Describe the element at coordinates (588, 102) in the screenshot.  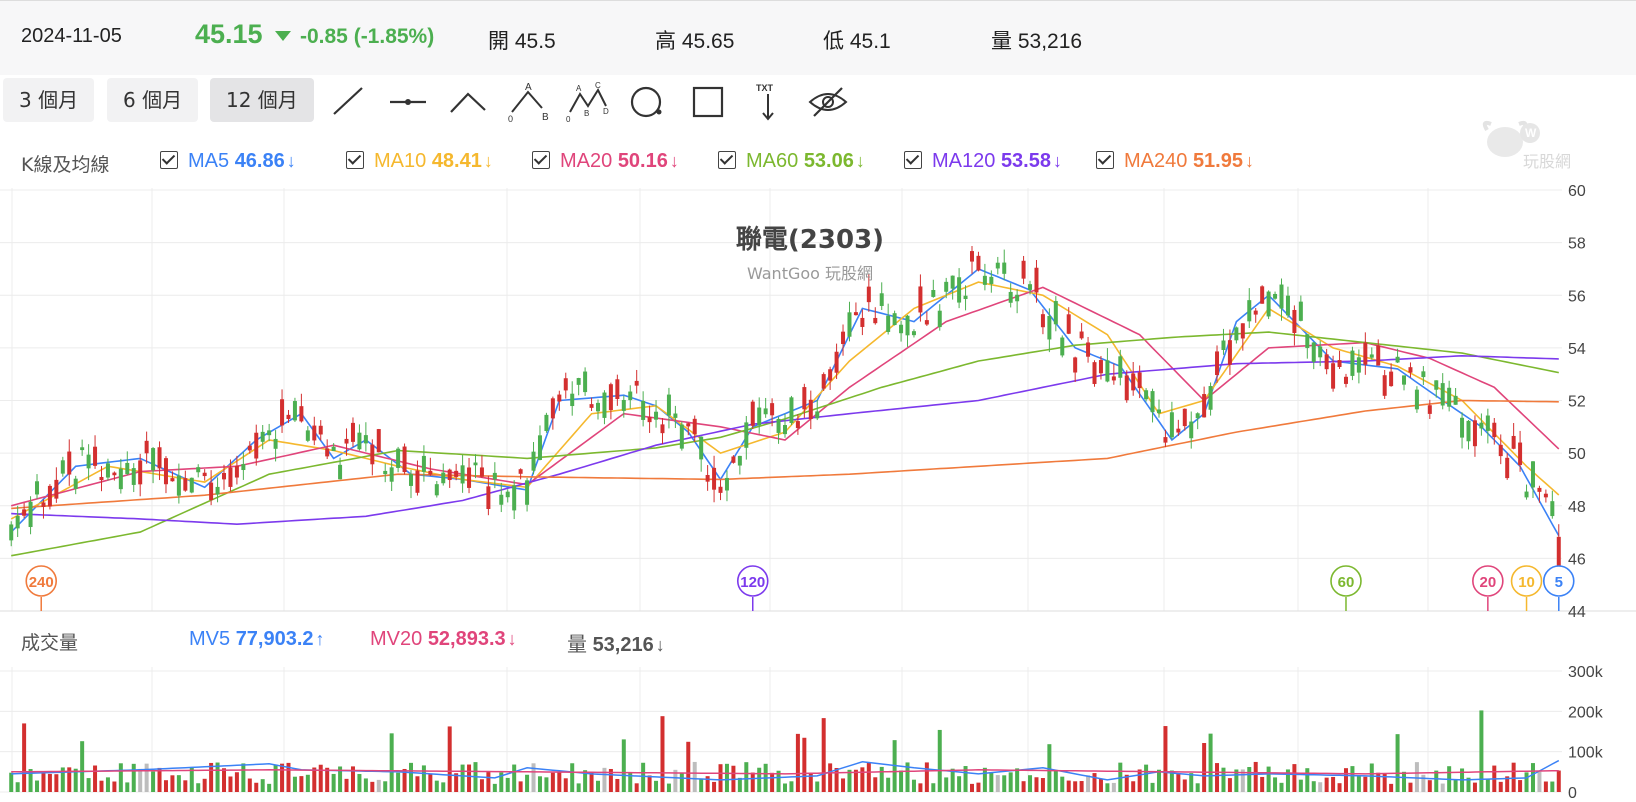
I see `abcd-tool-icon: 0 A B C D` at that location.